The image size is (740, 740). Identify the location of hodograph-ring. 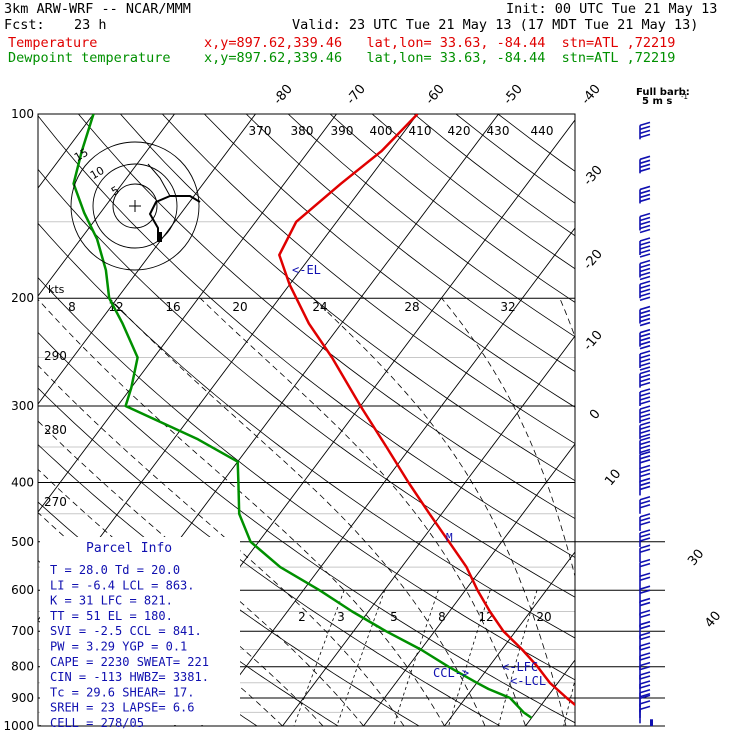
(135, 206).